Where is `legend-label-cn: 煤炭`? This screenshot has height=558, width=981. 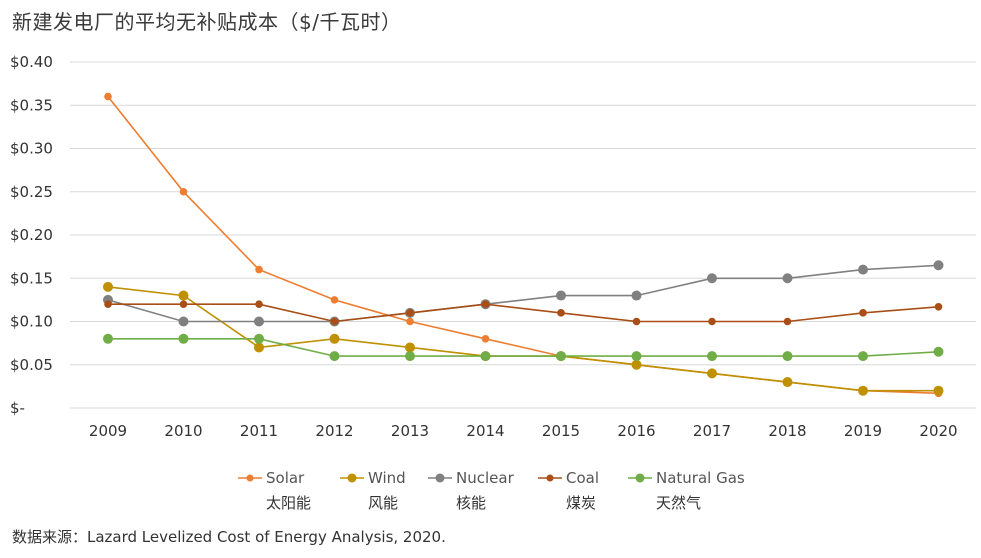 legend-label-cn: 煤炭 is located at coordinates (581, 503).